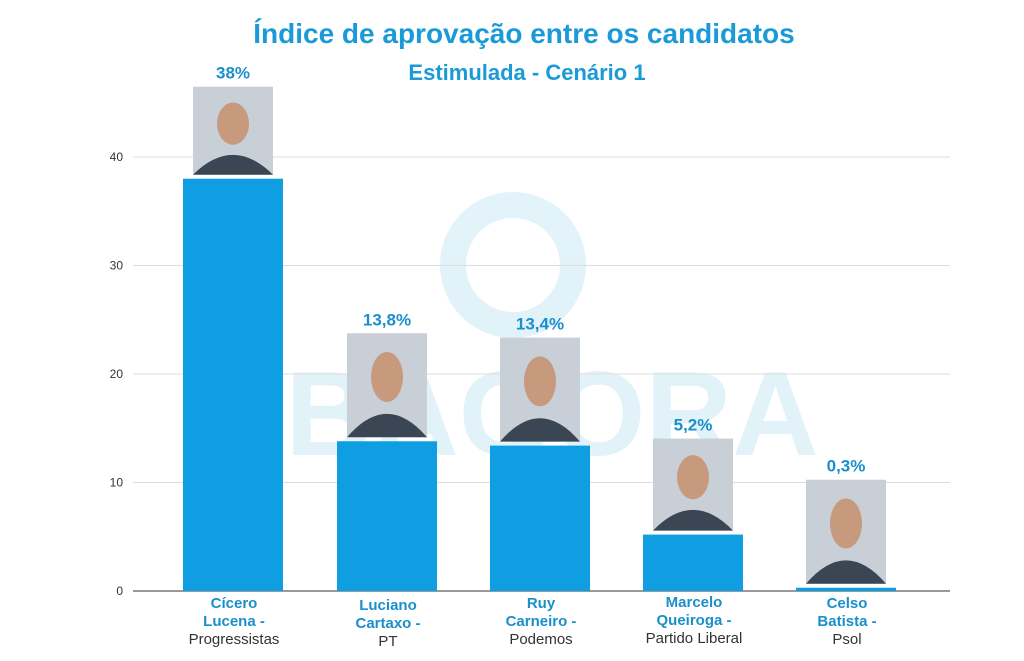  Describe the element at coordinates (387, 641) in the screenshot. I see `category-party-label: PT` at that location.